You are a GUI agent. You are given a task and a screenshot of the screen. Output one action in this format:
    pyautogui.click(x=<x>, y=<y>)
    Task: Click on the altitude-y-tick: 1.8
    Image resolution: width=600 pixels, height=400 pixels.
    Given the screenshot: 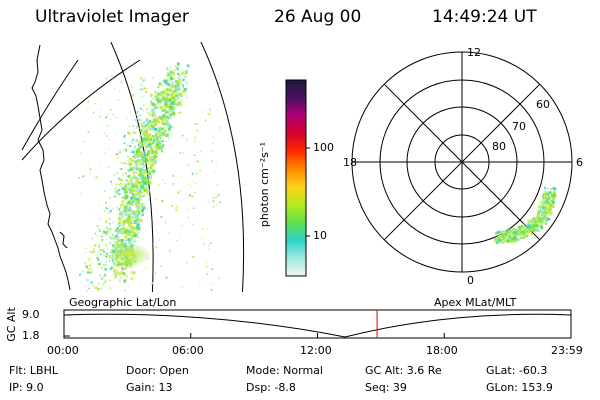 What is the action you would take?
    pyautogui.click(x=31, y=335)
    